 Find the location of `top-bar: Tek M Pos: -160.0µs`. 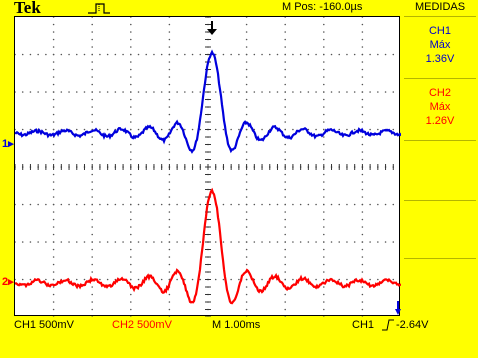

top-bar: Tek M Pos: -160.0µs is located at coordinates (239, 8).